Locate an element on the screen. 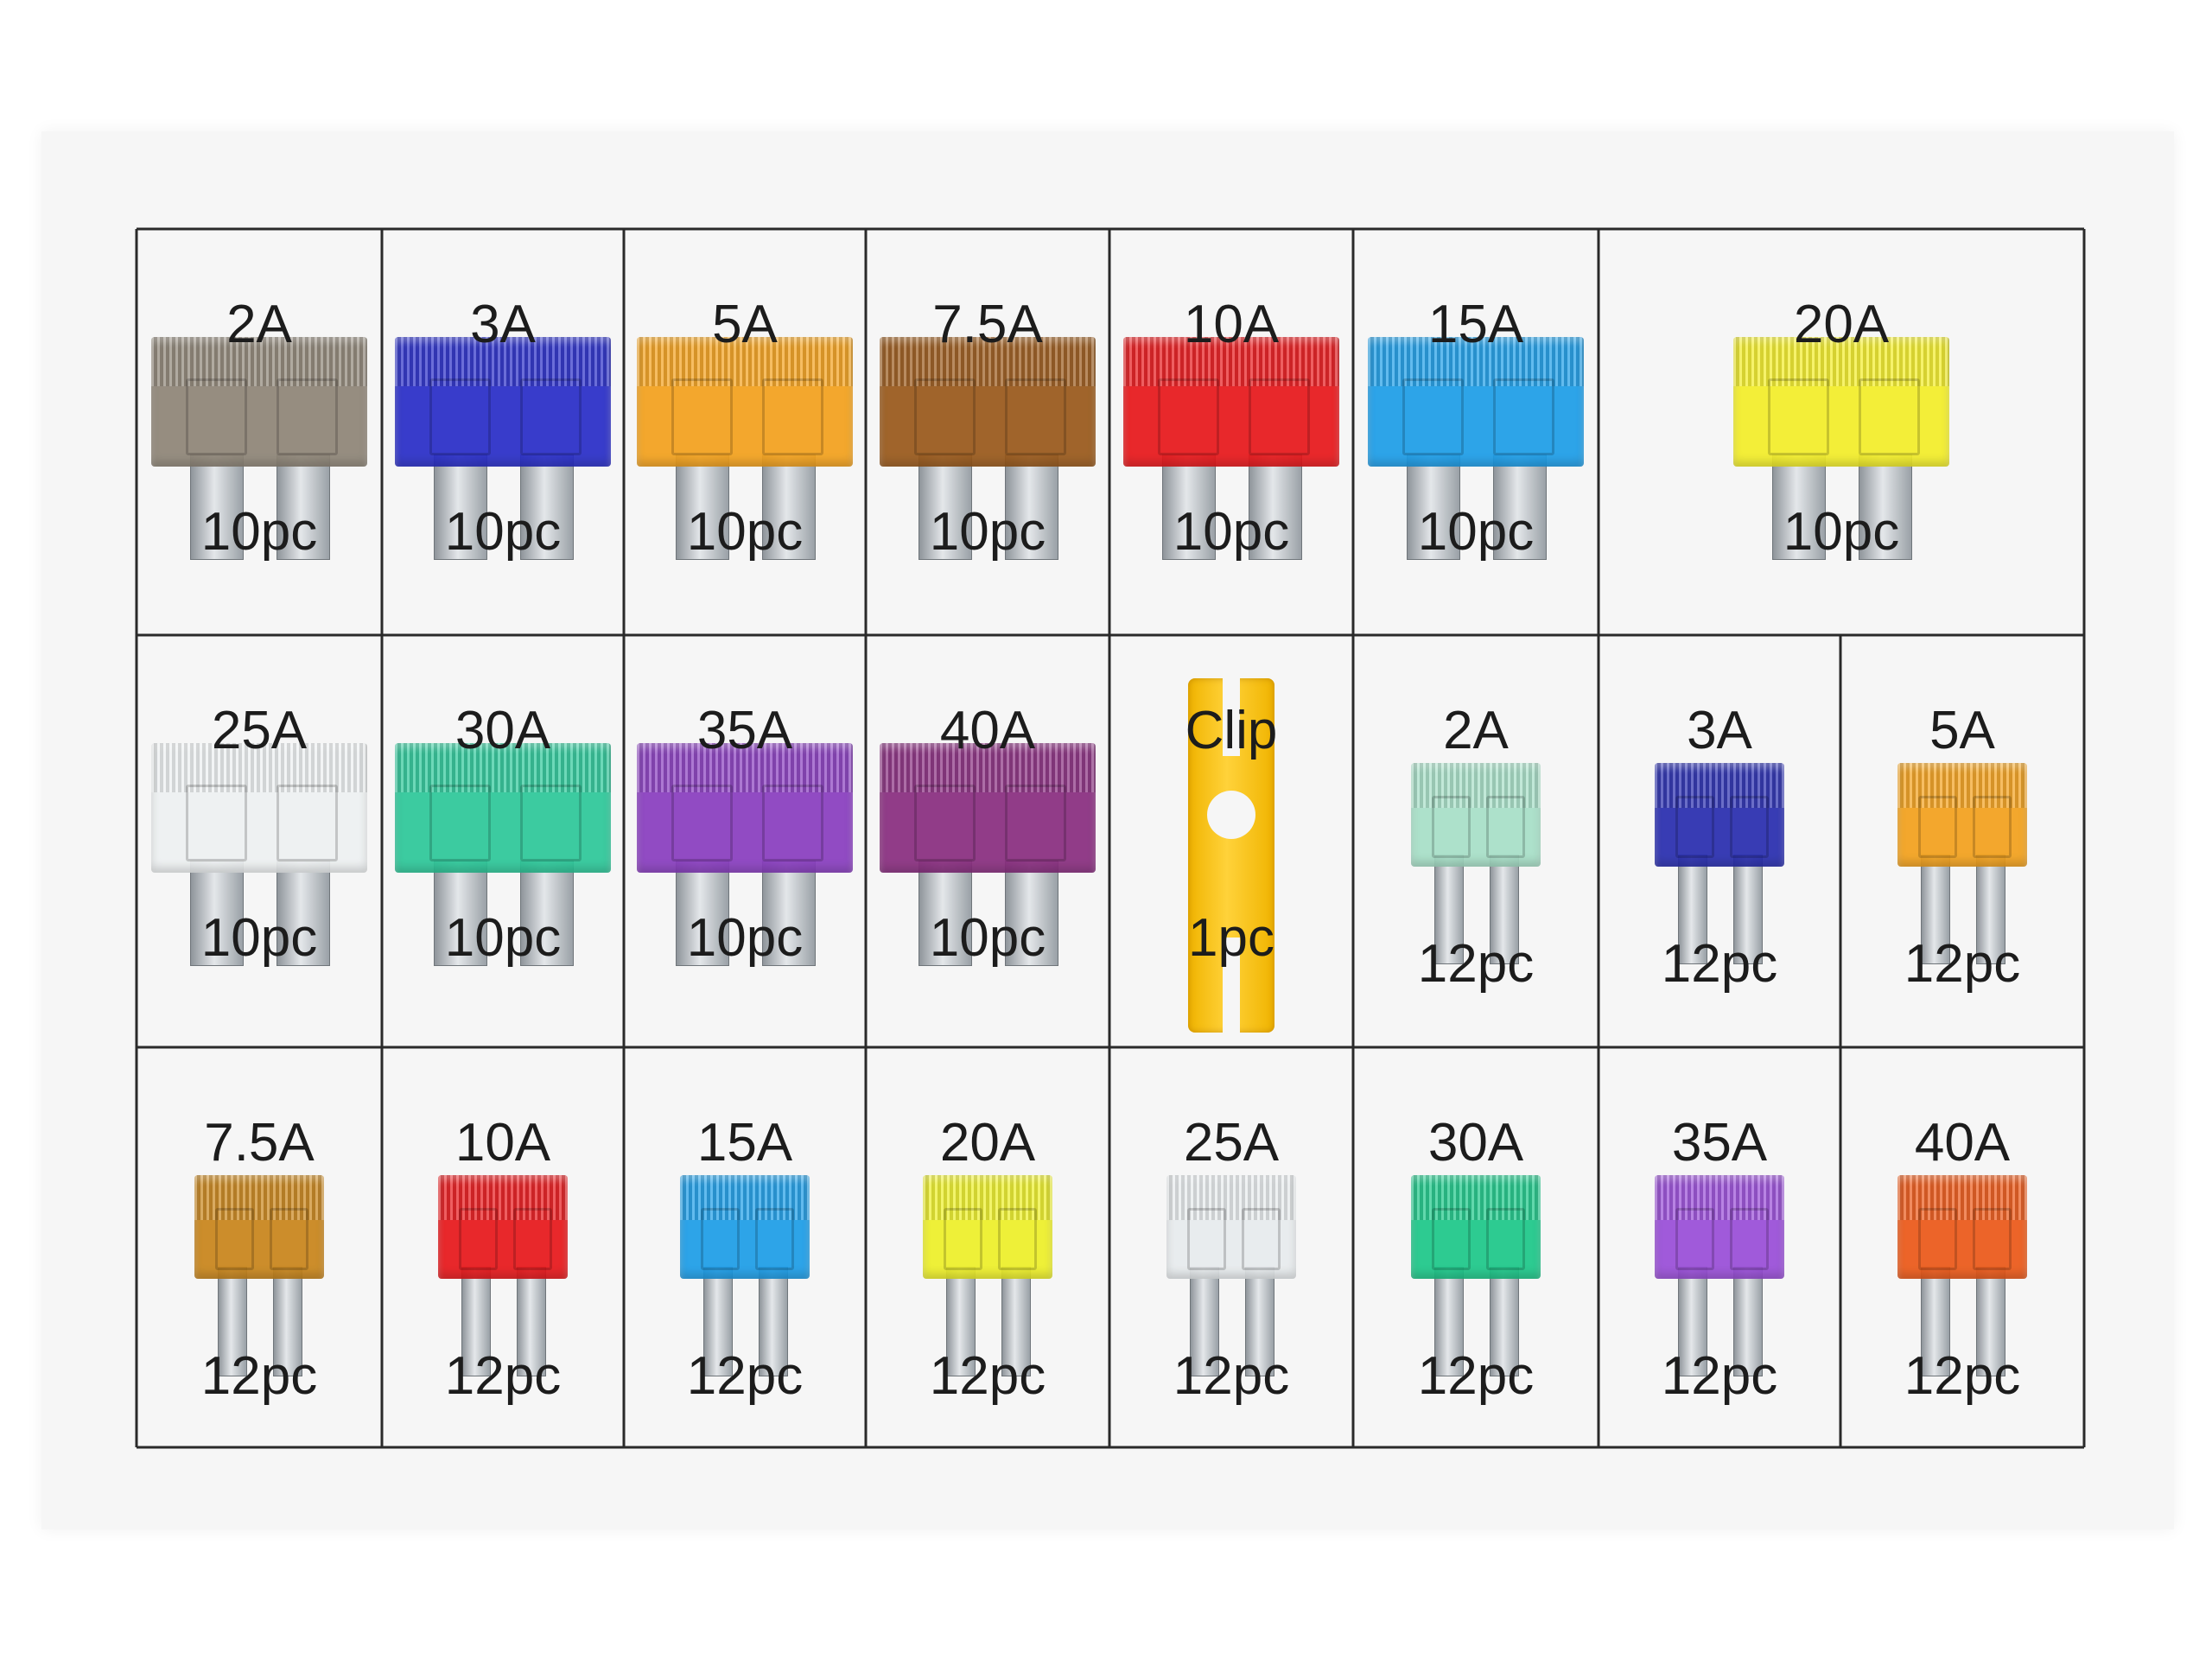 This screenshot has width=2212, height=1659. fuse-rating-label: 40A is located at coordinates (1962, 1143).